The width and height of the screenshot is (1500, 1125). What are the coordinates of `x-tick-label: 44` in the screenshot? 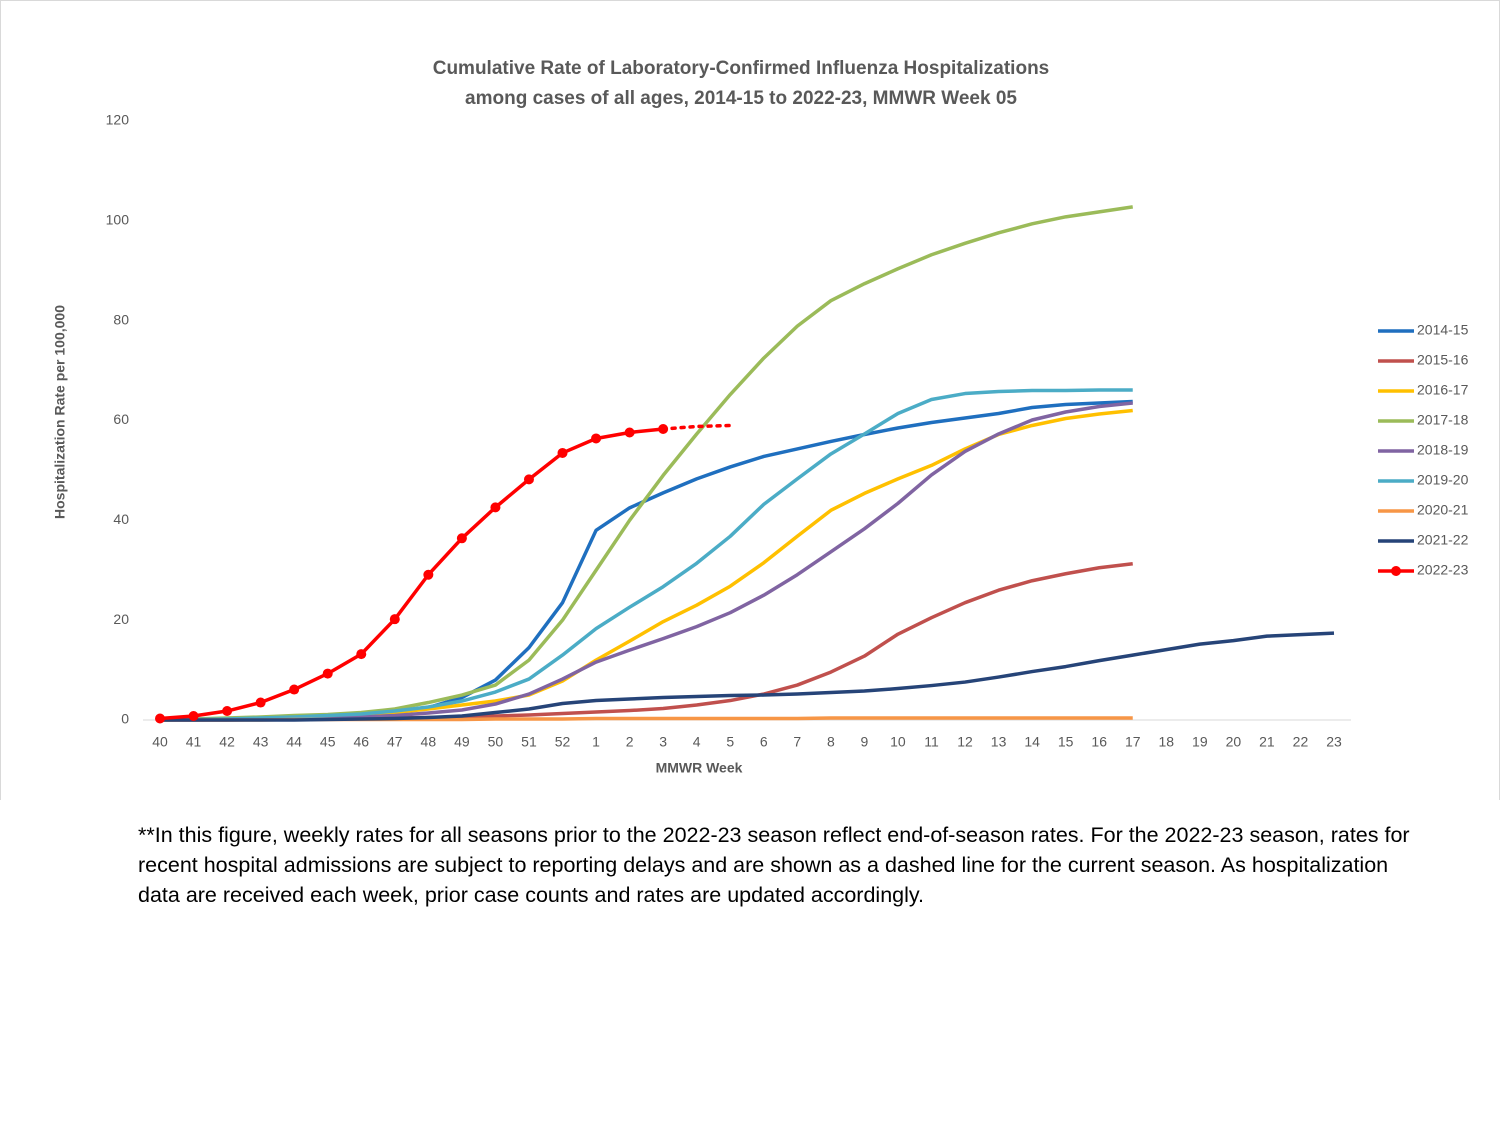 It's located at (294, 742).